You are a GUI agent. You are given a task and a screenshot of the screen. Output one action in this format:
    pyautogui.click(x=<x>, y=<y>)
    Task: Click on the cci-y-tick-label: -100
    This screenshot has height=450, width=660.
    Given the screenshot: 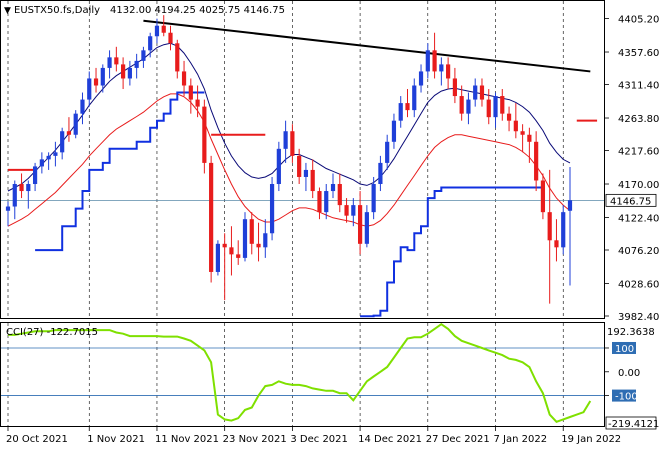 What is the action you would take?
    pyautogui.click(x=626, y=397)
    